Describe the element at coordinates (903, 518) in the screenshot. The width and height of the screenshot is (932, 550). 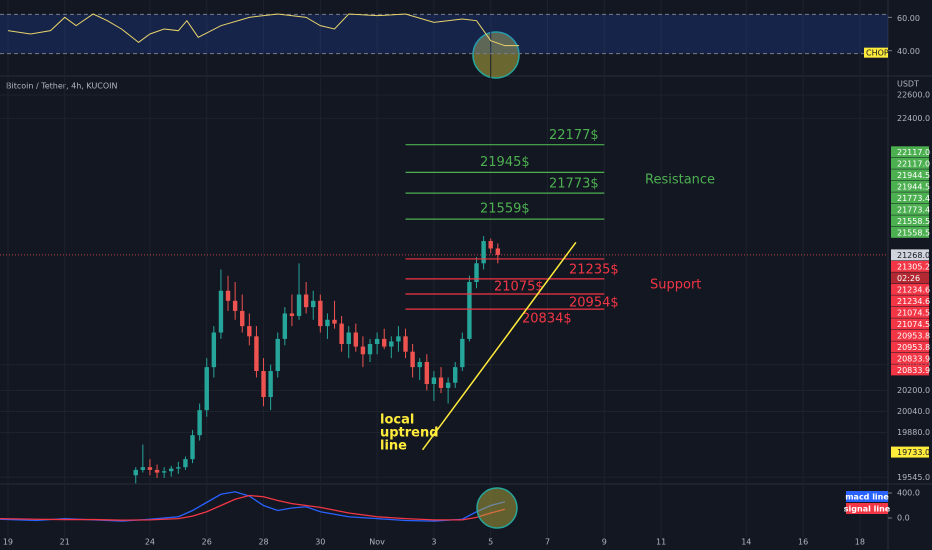
I see `y-tick-label: 0.0` at that location.